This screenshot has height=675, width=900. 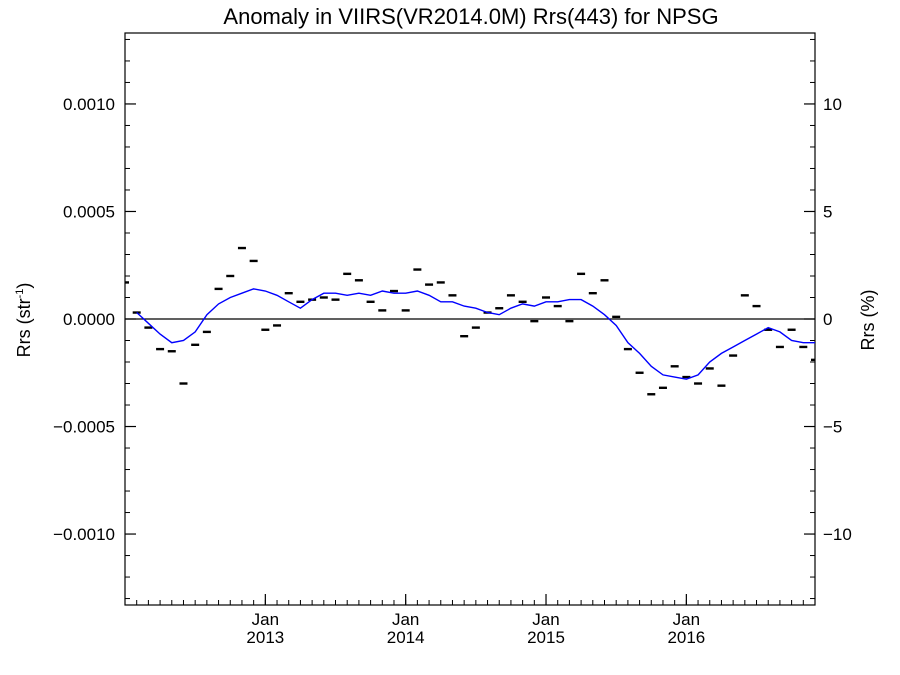 I want to click on y-axis-left-label: Rrs (str-1), so click(x=24, y=320).